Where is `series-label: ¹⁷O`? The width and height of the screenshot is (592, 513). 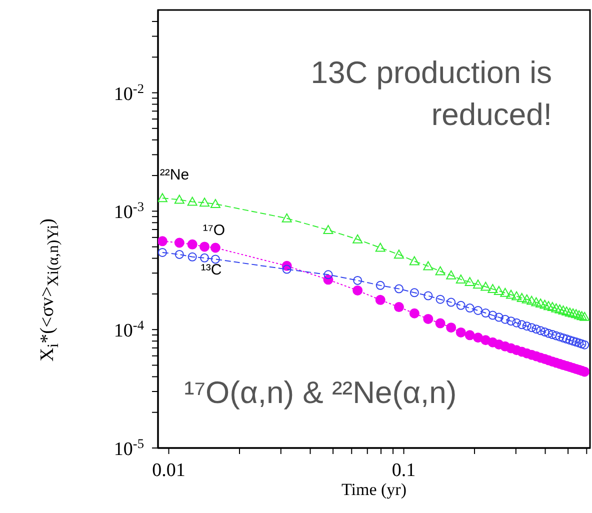
series-label: ¹⁷O is located at coordinates (214, 231).